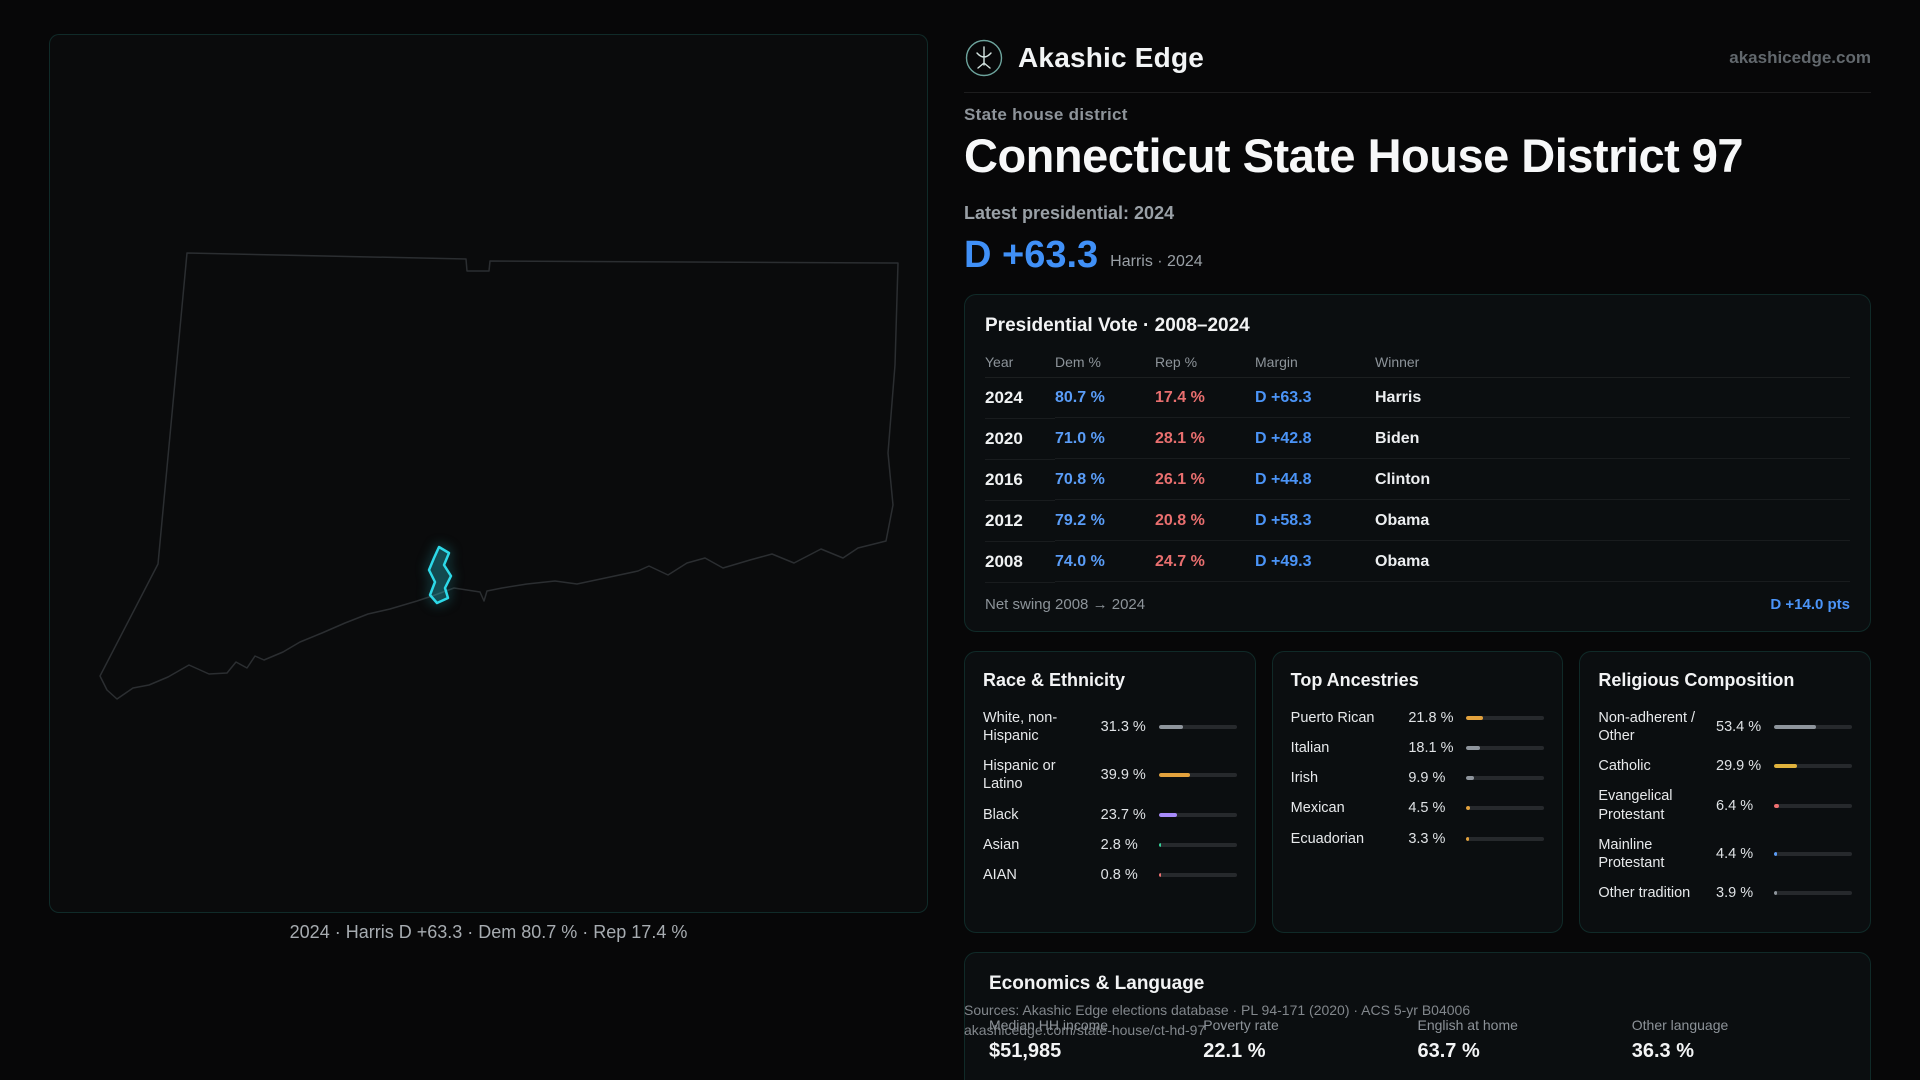 This screenshot has width=1920, height=1080. Describe the element at coordinates (1310, 1040) in the screenshot. I see `econ-stat-poverty-rate: Poverty rate 22.1 %` at that location.